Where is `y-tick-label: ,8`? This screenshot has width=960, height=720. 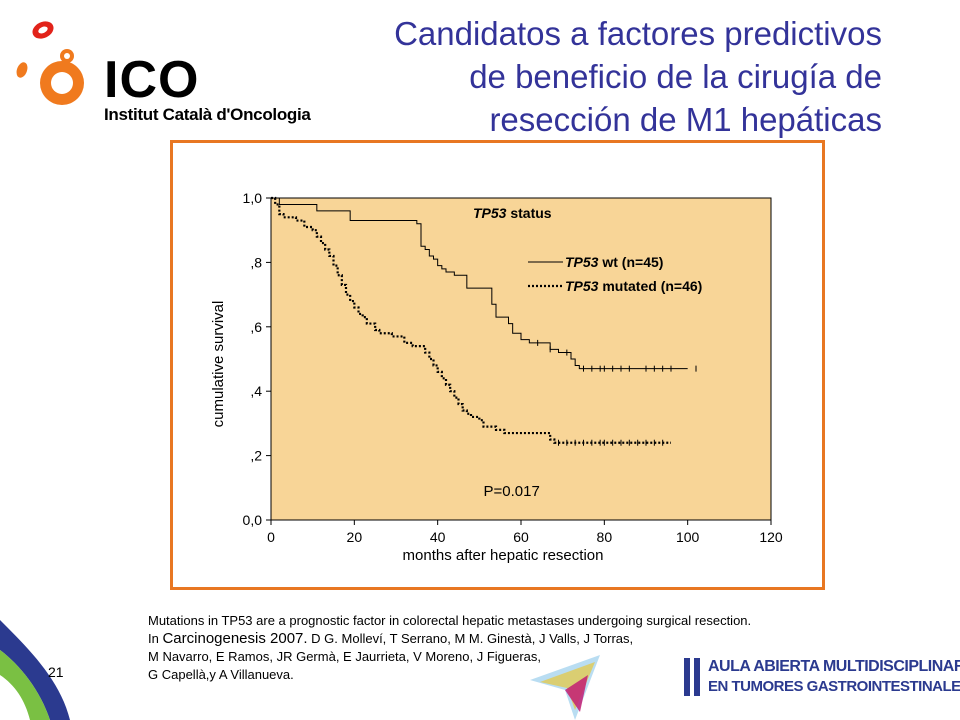 y-tick-label: ,8 is located at coordinates (256, 262).